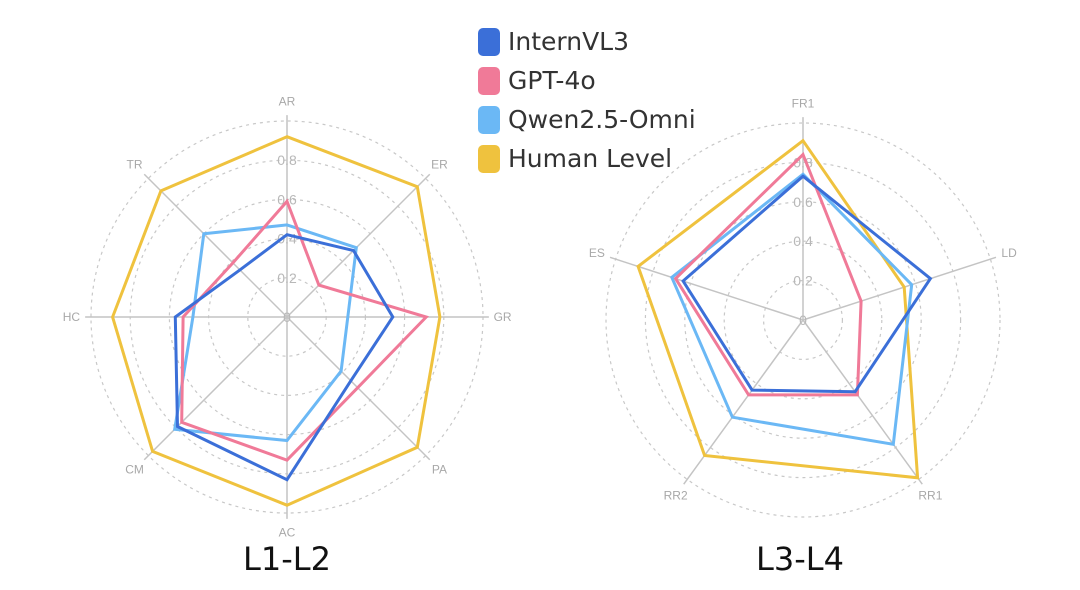  What do you see at coordinates (503, 317) in the screenshot?
I see `axis-label: GR` at bounding box center [503, 317].